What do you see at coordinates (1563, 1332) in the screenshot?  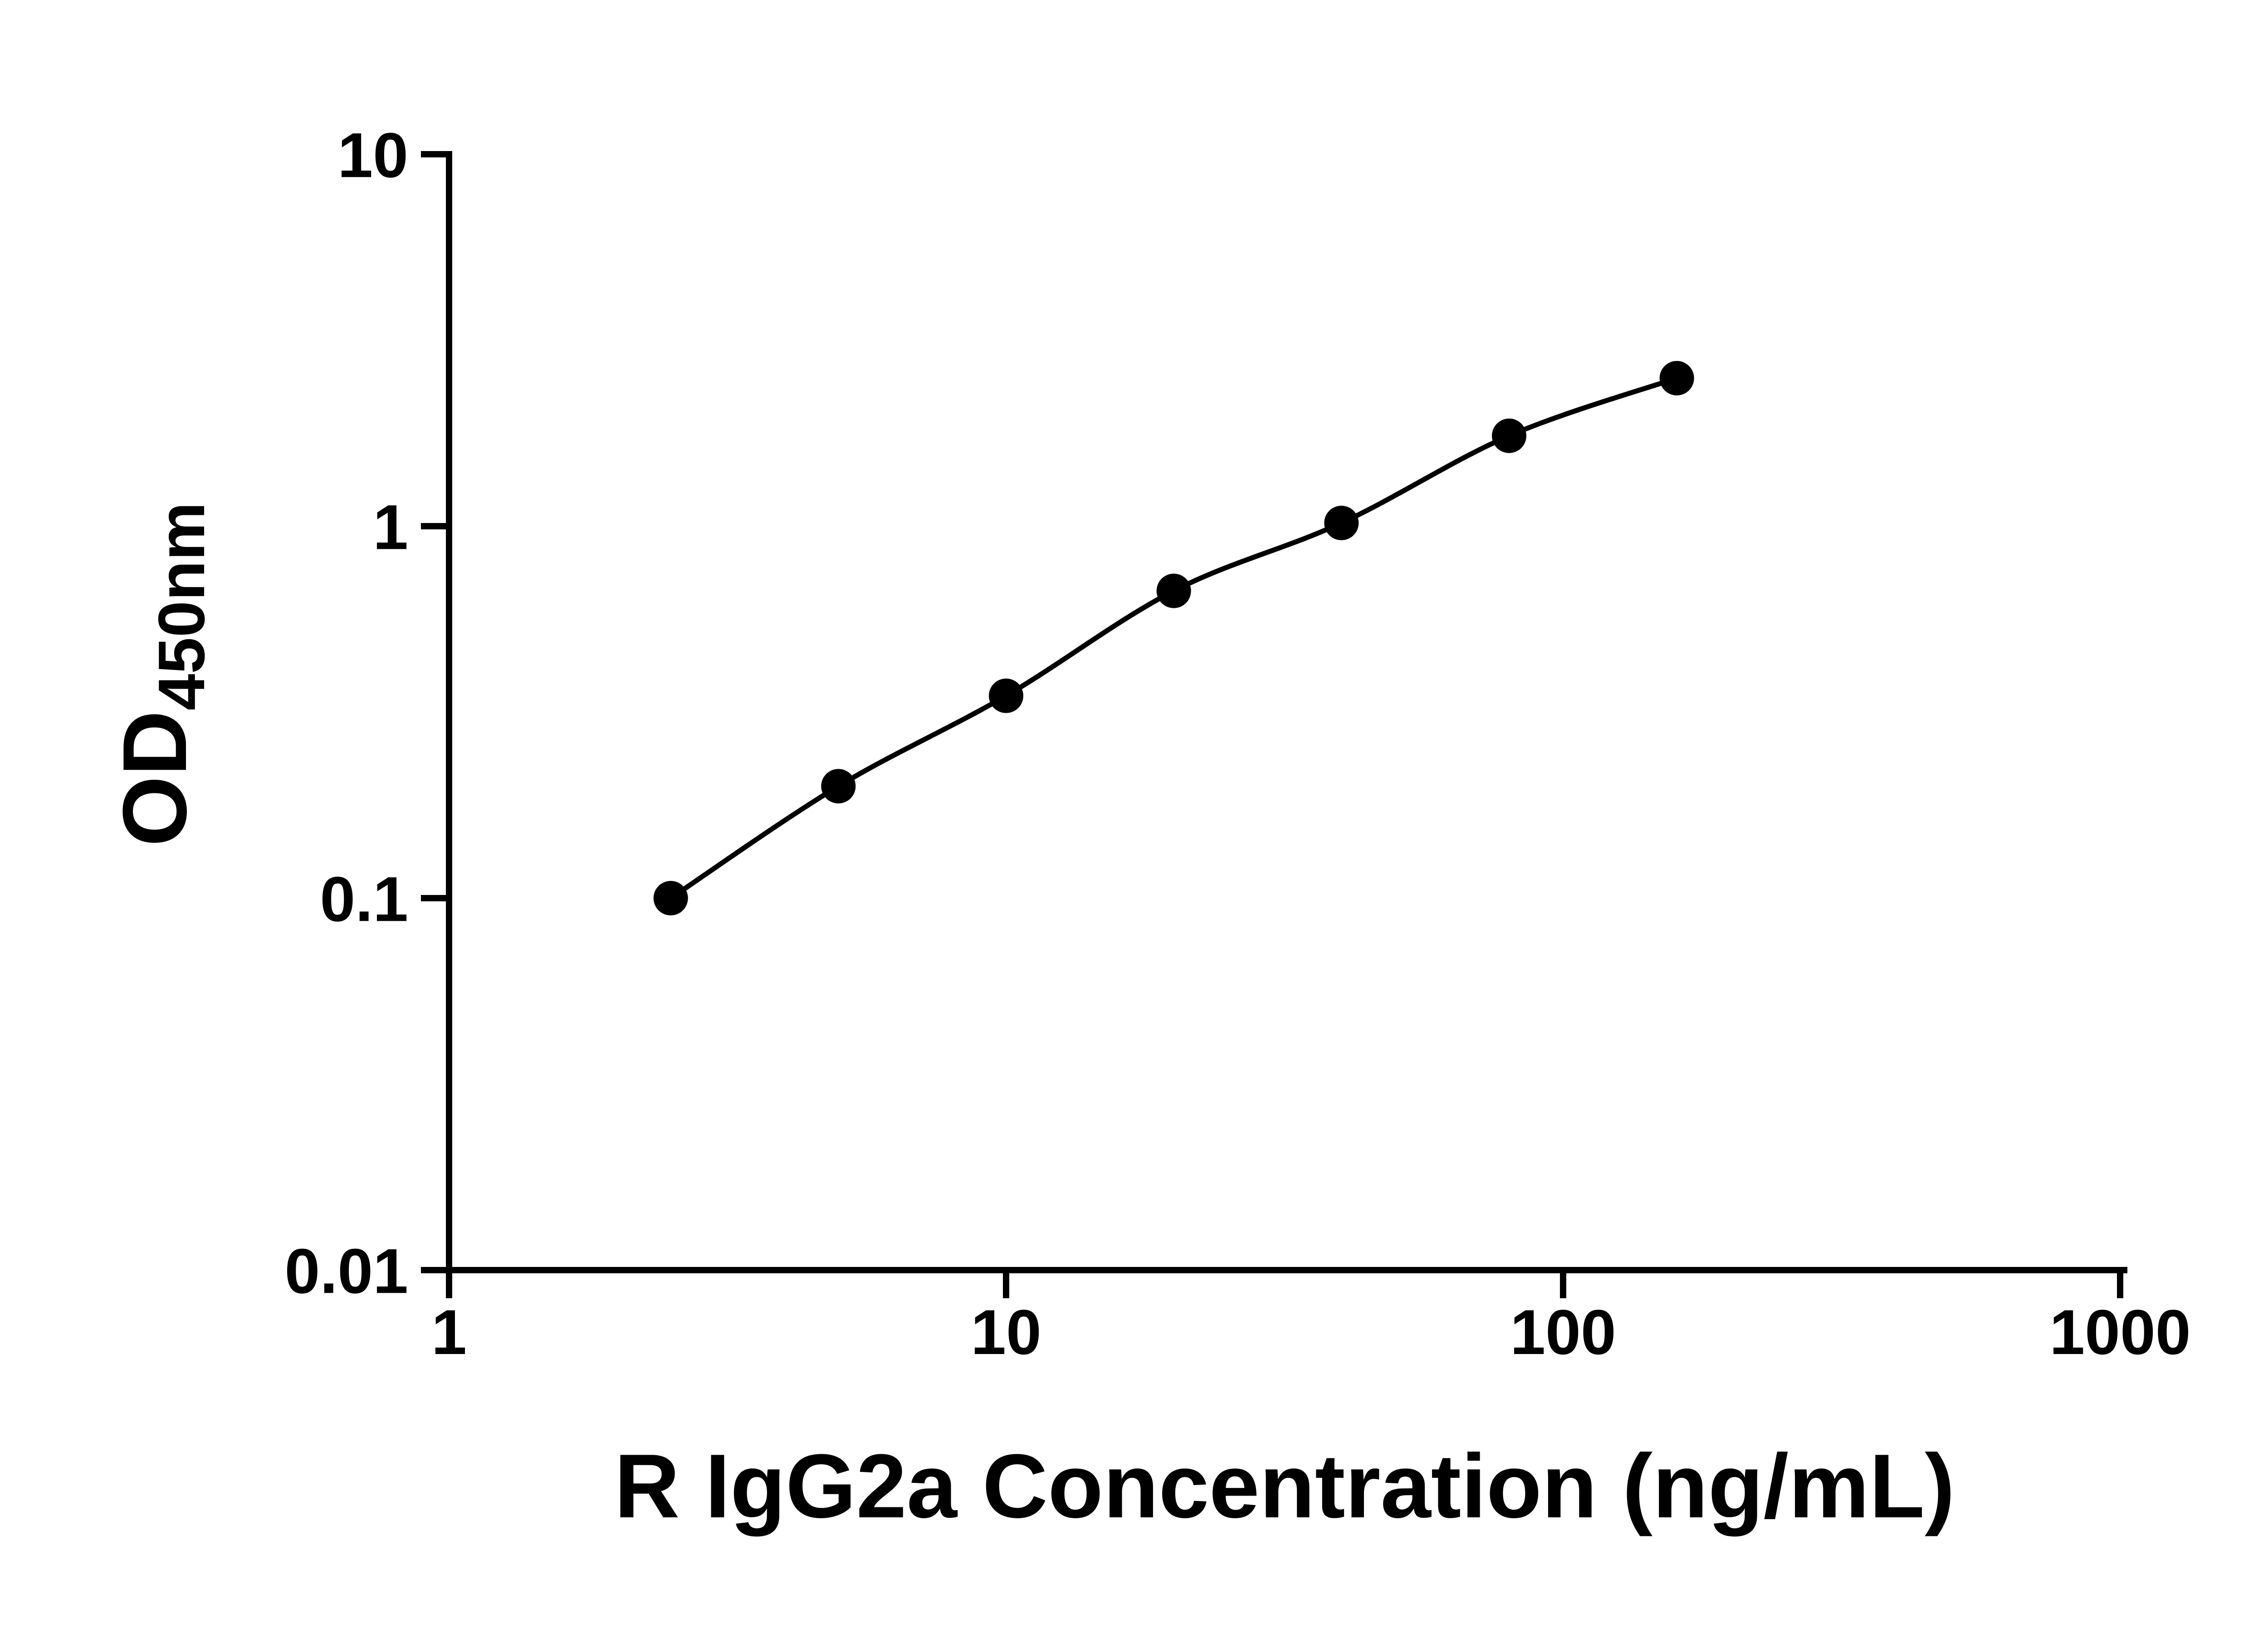 I see `x-tick-label: 100` at bounding box center [1563, 1332].